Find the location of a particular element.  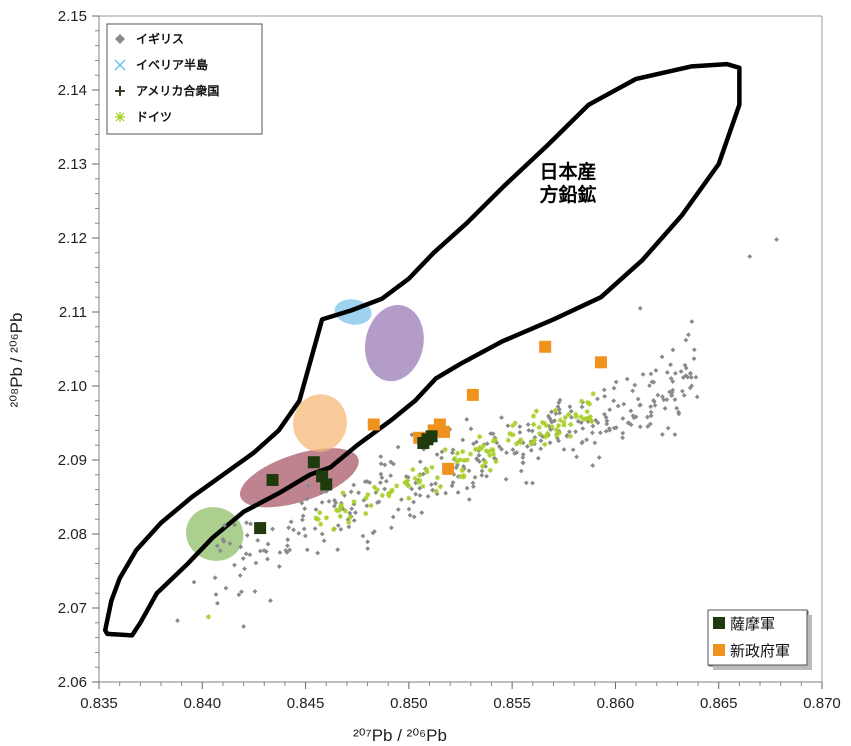

region-label-line2: 方鉛鉱 is located at coordinates (567, 194).